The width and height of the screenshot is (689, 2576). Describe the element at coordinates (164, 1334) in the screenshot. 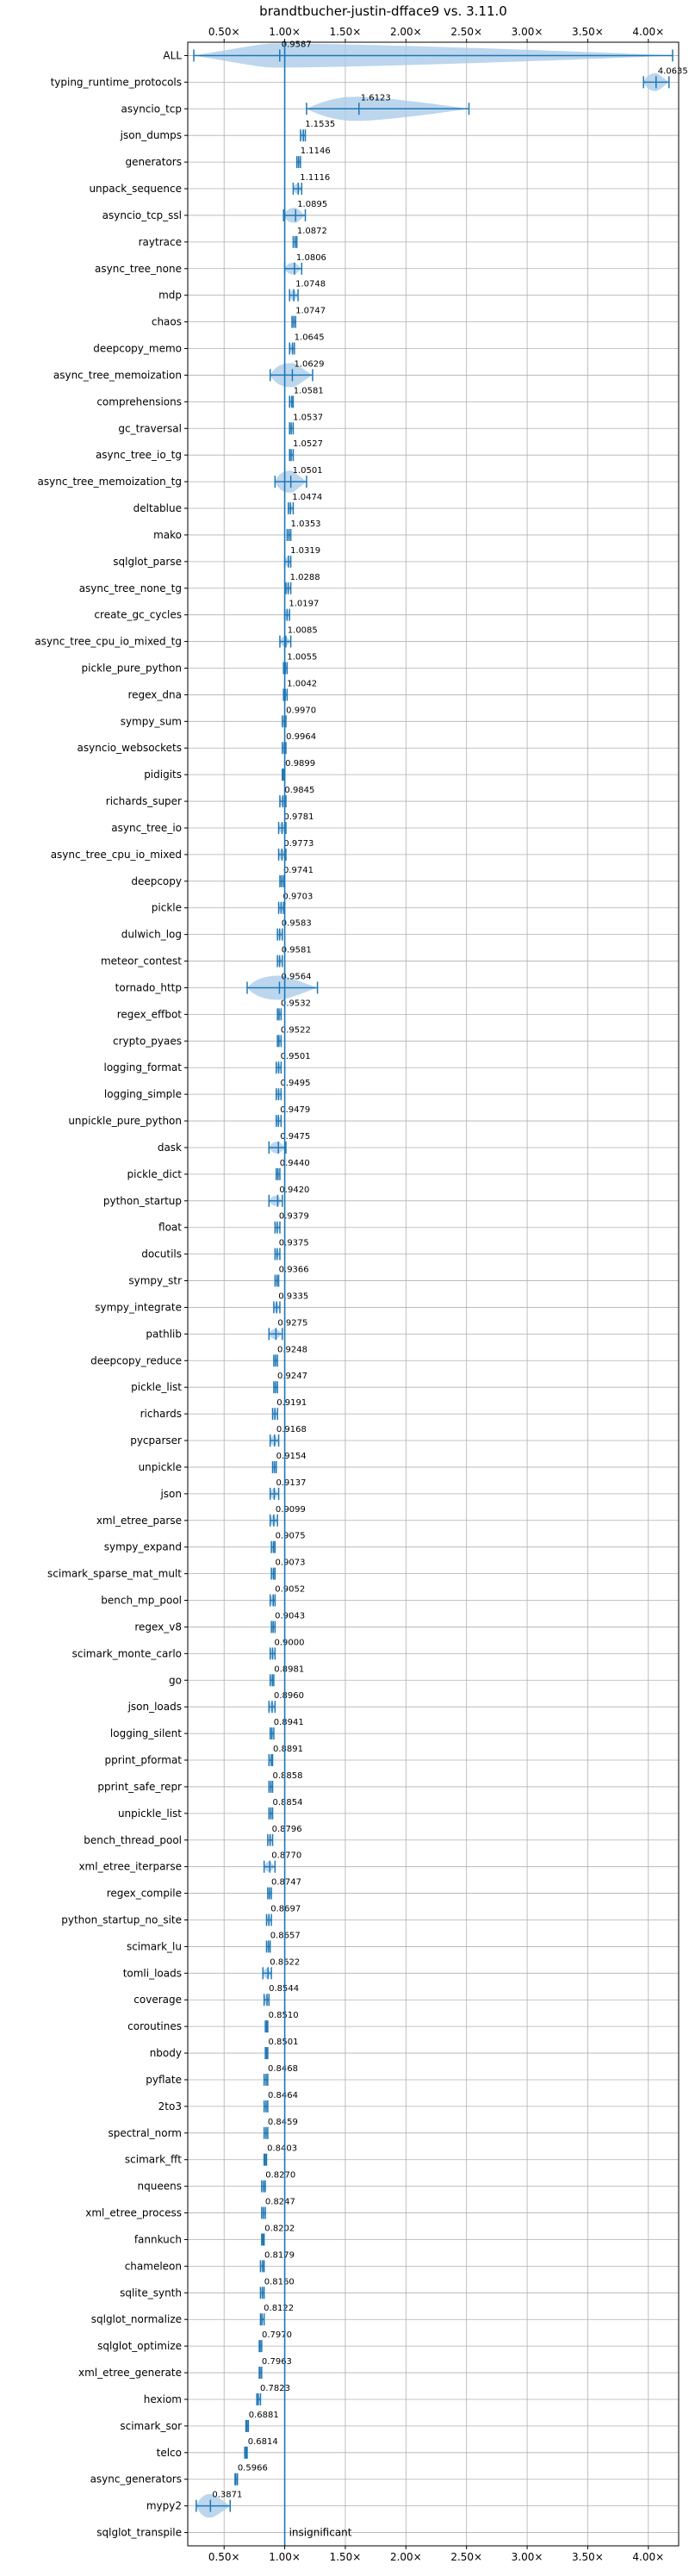

I see `y-tick-label: pathlib` at that location.